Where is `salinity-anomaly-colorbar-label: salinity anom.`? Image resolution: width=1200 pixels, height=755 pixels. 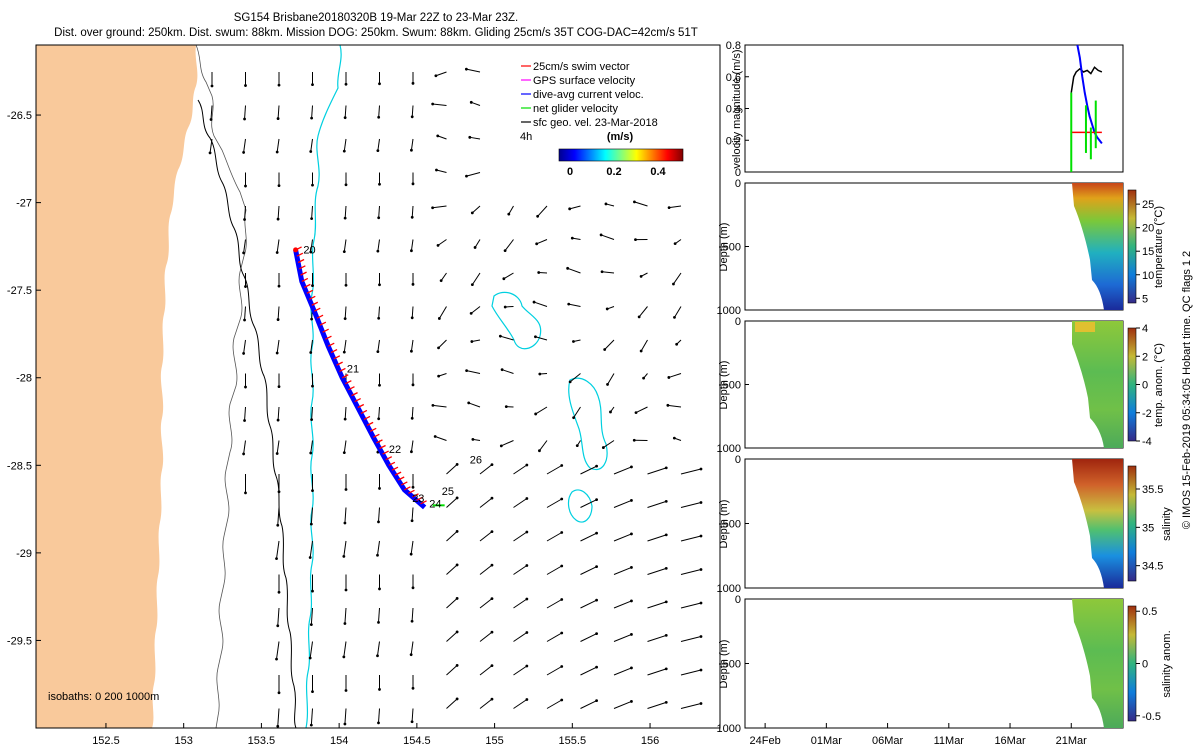 salinity-anomaly-colorbar-label: salinity anom. is located at coordinates (1167, 663).